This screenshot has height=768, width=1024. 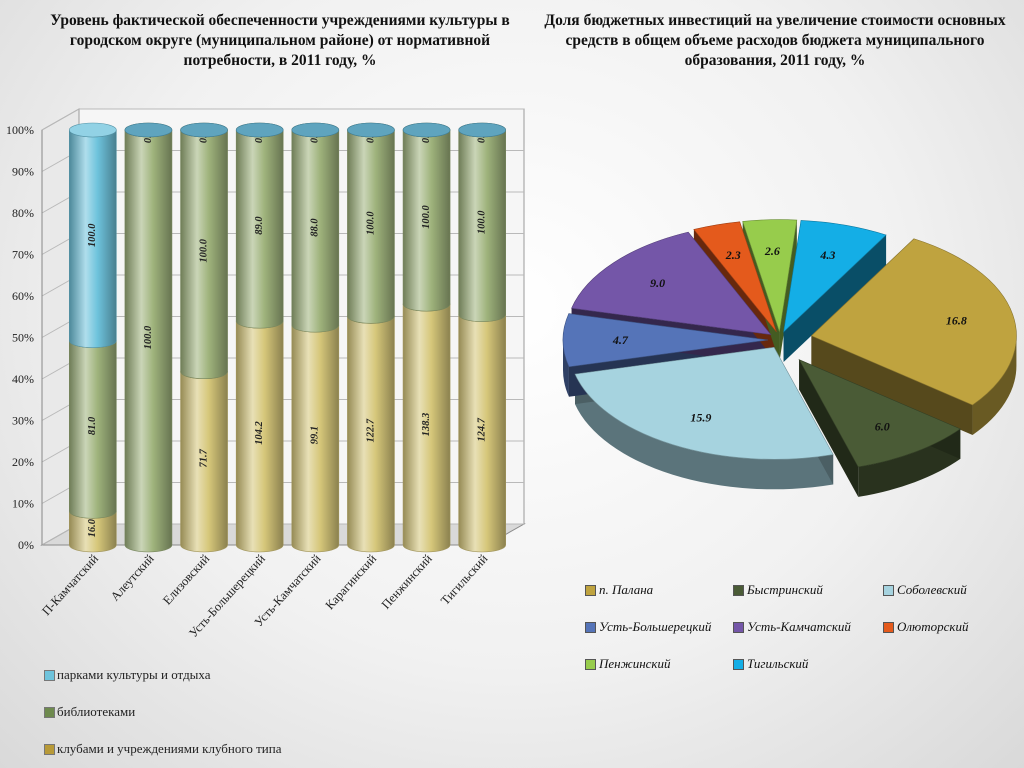 I want to click on legend-item-parks: парками культуры и отдыха, so click(x=127, y=675).